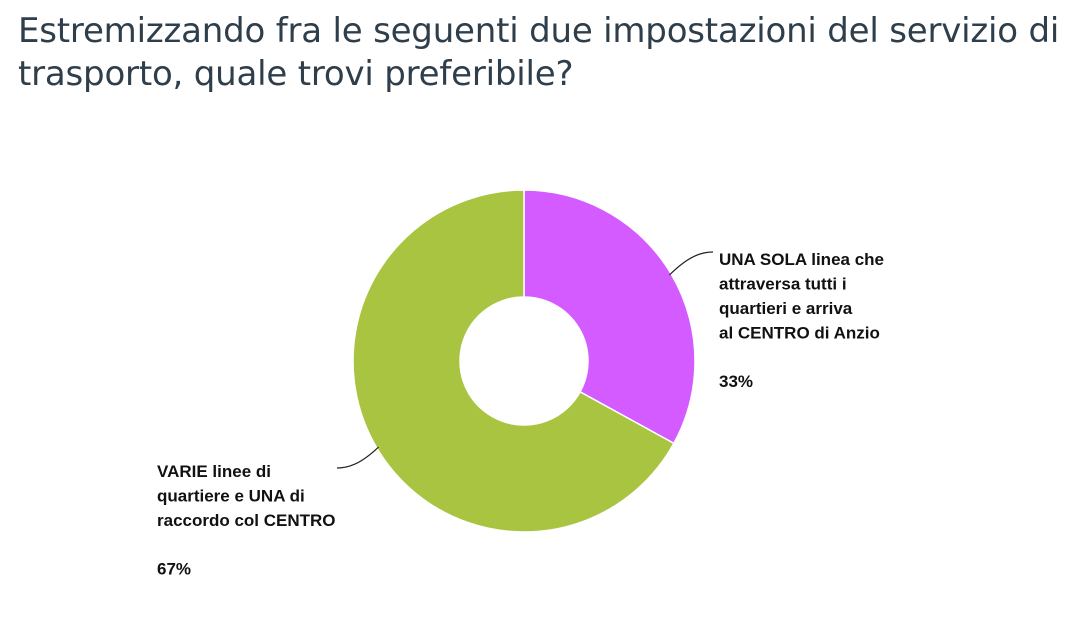 The height and width of the screenshot is (620, 1081). What do you see at coordinates (783, 284) in the screenshot?
I see `slice-1-label-line-2: attraversa tutti i` at bounding box center [783, 284].